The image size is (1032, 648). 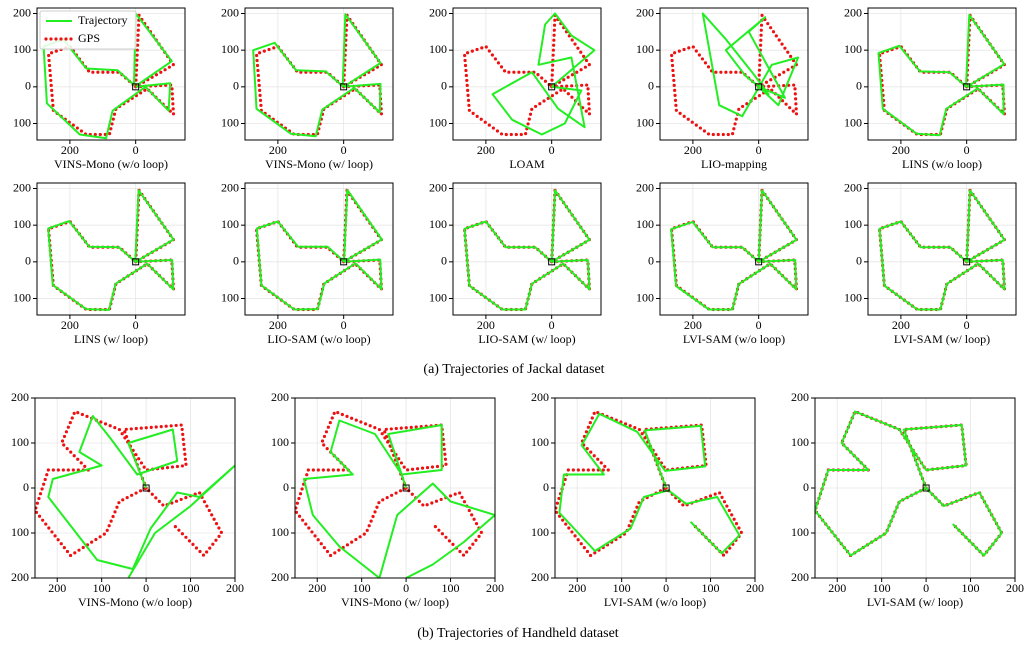 What do you see at coordinates (517, 633) in the screenshot?
I see `figure-caption: (b) Trajectories of Handheld dataset` at bounding box center [517, 633].